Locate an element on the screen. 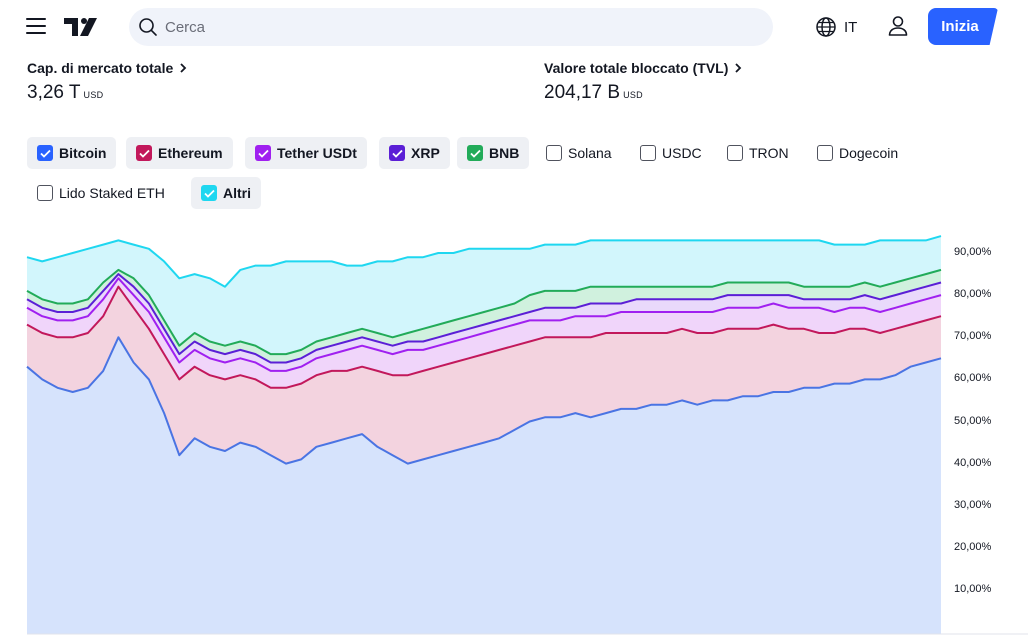  filter-chip-usdc: USDC is located at coordinates (671, 153).